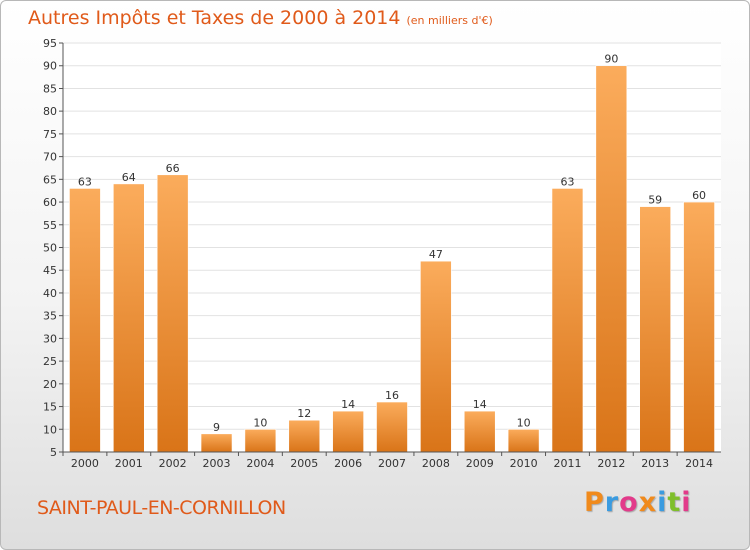 The image size is (750, 550). What do you see at coordinates (50, 384) in the screenshot?
I see `y-tick-label: 20` at bounding box center [50, 384].